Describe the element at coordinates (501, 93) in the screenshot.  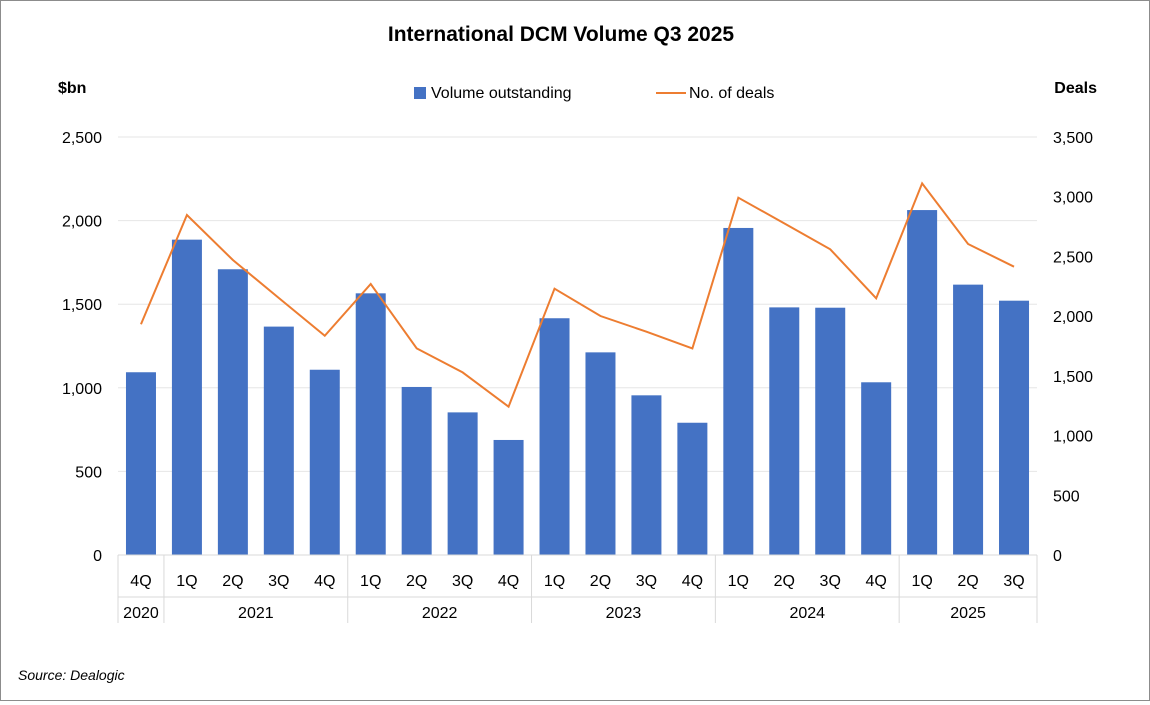
I see `legend-bar-label: Volume outstanding` at that location.